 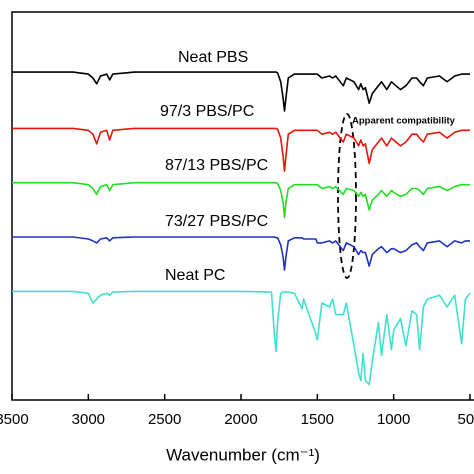 What do you see at coordinates (207, 111) in the screenshot?
I see `series-label: 97/3 PBS/PC` at bounding box center [207, 111].